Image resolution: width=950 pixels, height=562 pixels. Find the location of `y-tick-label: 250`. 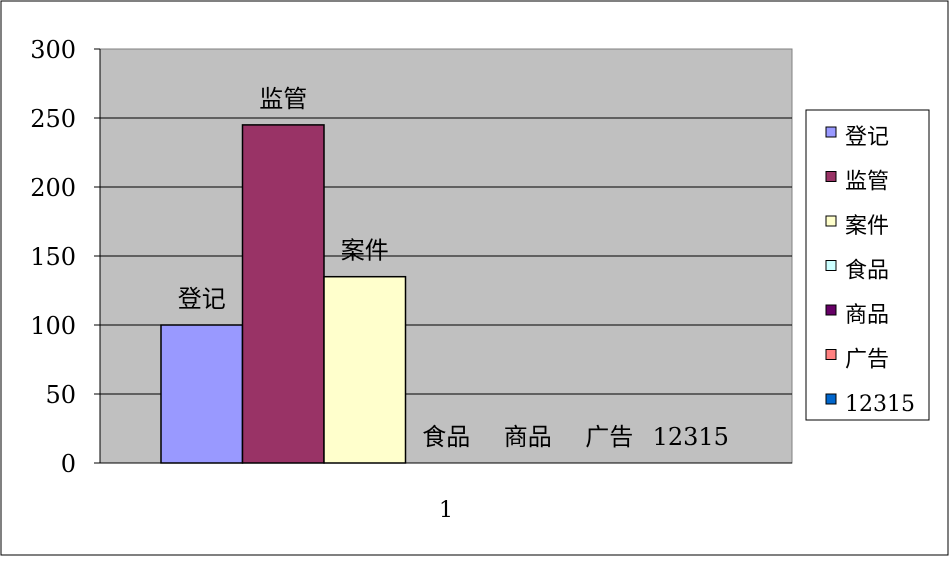

y-tick-label: 250 is located at coordinates (53, 119).